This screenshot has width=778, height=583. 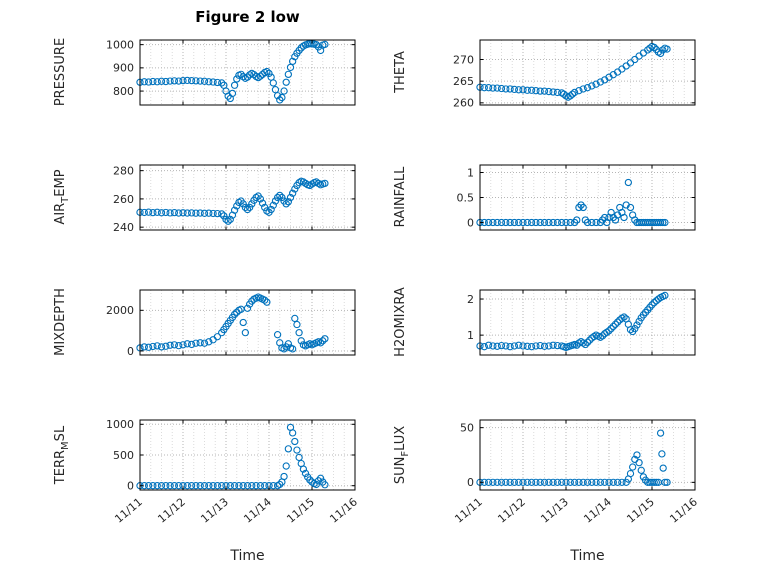 What do you see at coordinates (402, 455) in the screenshot?
I see `ylabel-sunflux: SUNFLUX` at bounding box center [402, 455].